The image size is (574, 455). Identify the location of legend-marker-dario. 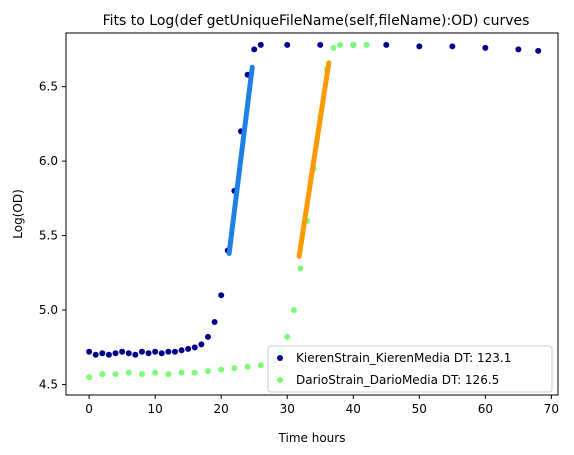
(280, 380).